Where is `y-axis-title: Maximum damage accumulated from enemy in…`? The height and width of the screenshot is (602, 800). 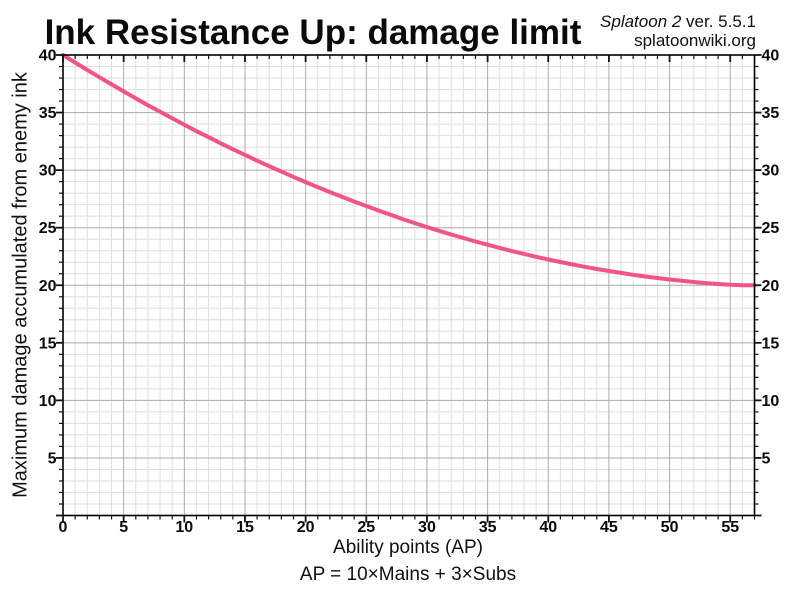
y-axis-title: Maximum damage accumulated from enemy in… is located at coordinates (20, 285).